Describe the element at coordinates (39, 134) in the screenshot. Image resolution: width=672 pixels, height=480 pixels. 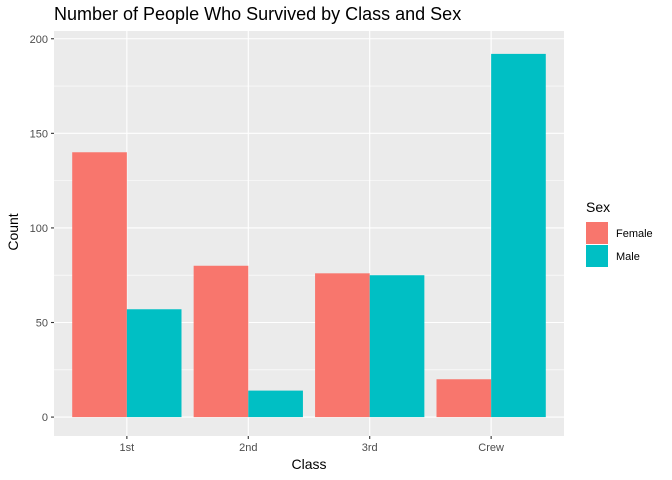
I see `y-tick-label: 150` at that location.